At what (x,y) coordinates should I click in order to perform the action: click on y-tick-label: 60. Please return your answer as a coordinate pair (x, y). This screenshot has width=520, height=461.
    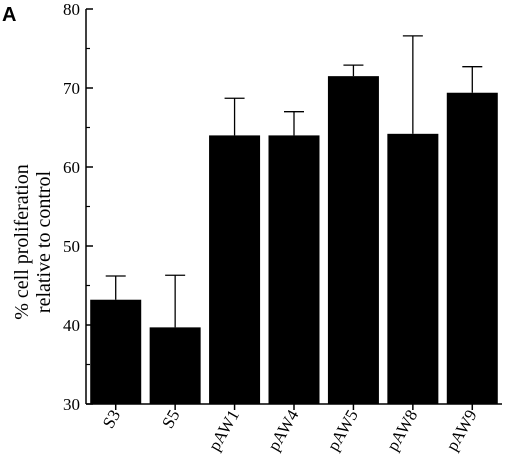
    Looking at the image, I should click on (71, 167).